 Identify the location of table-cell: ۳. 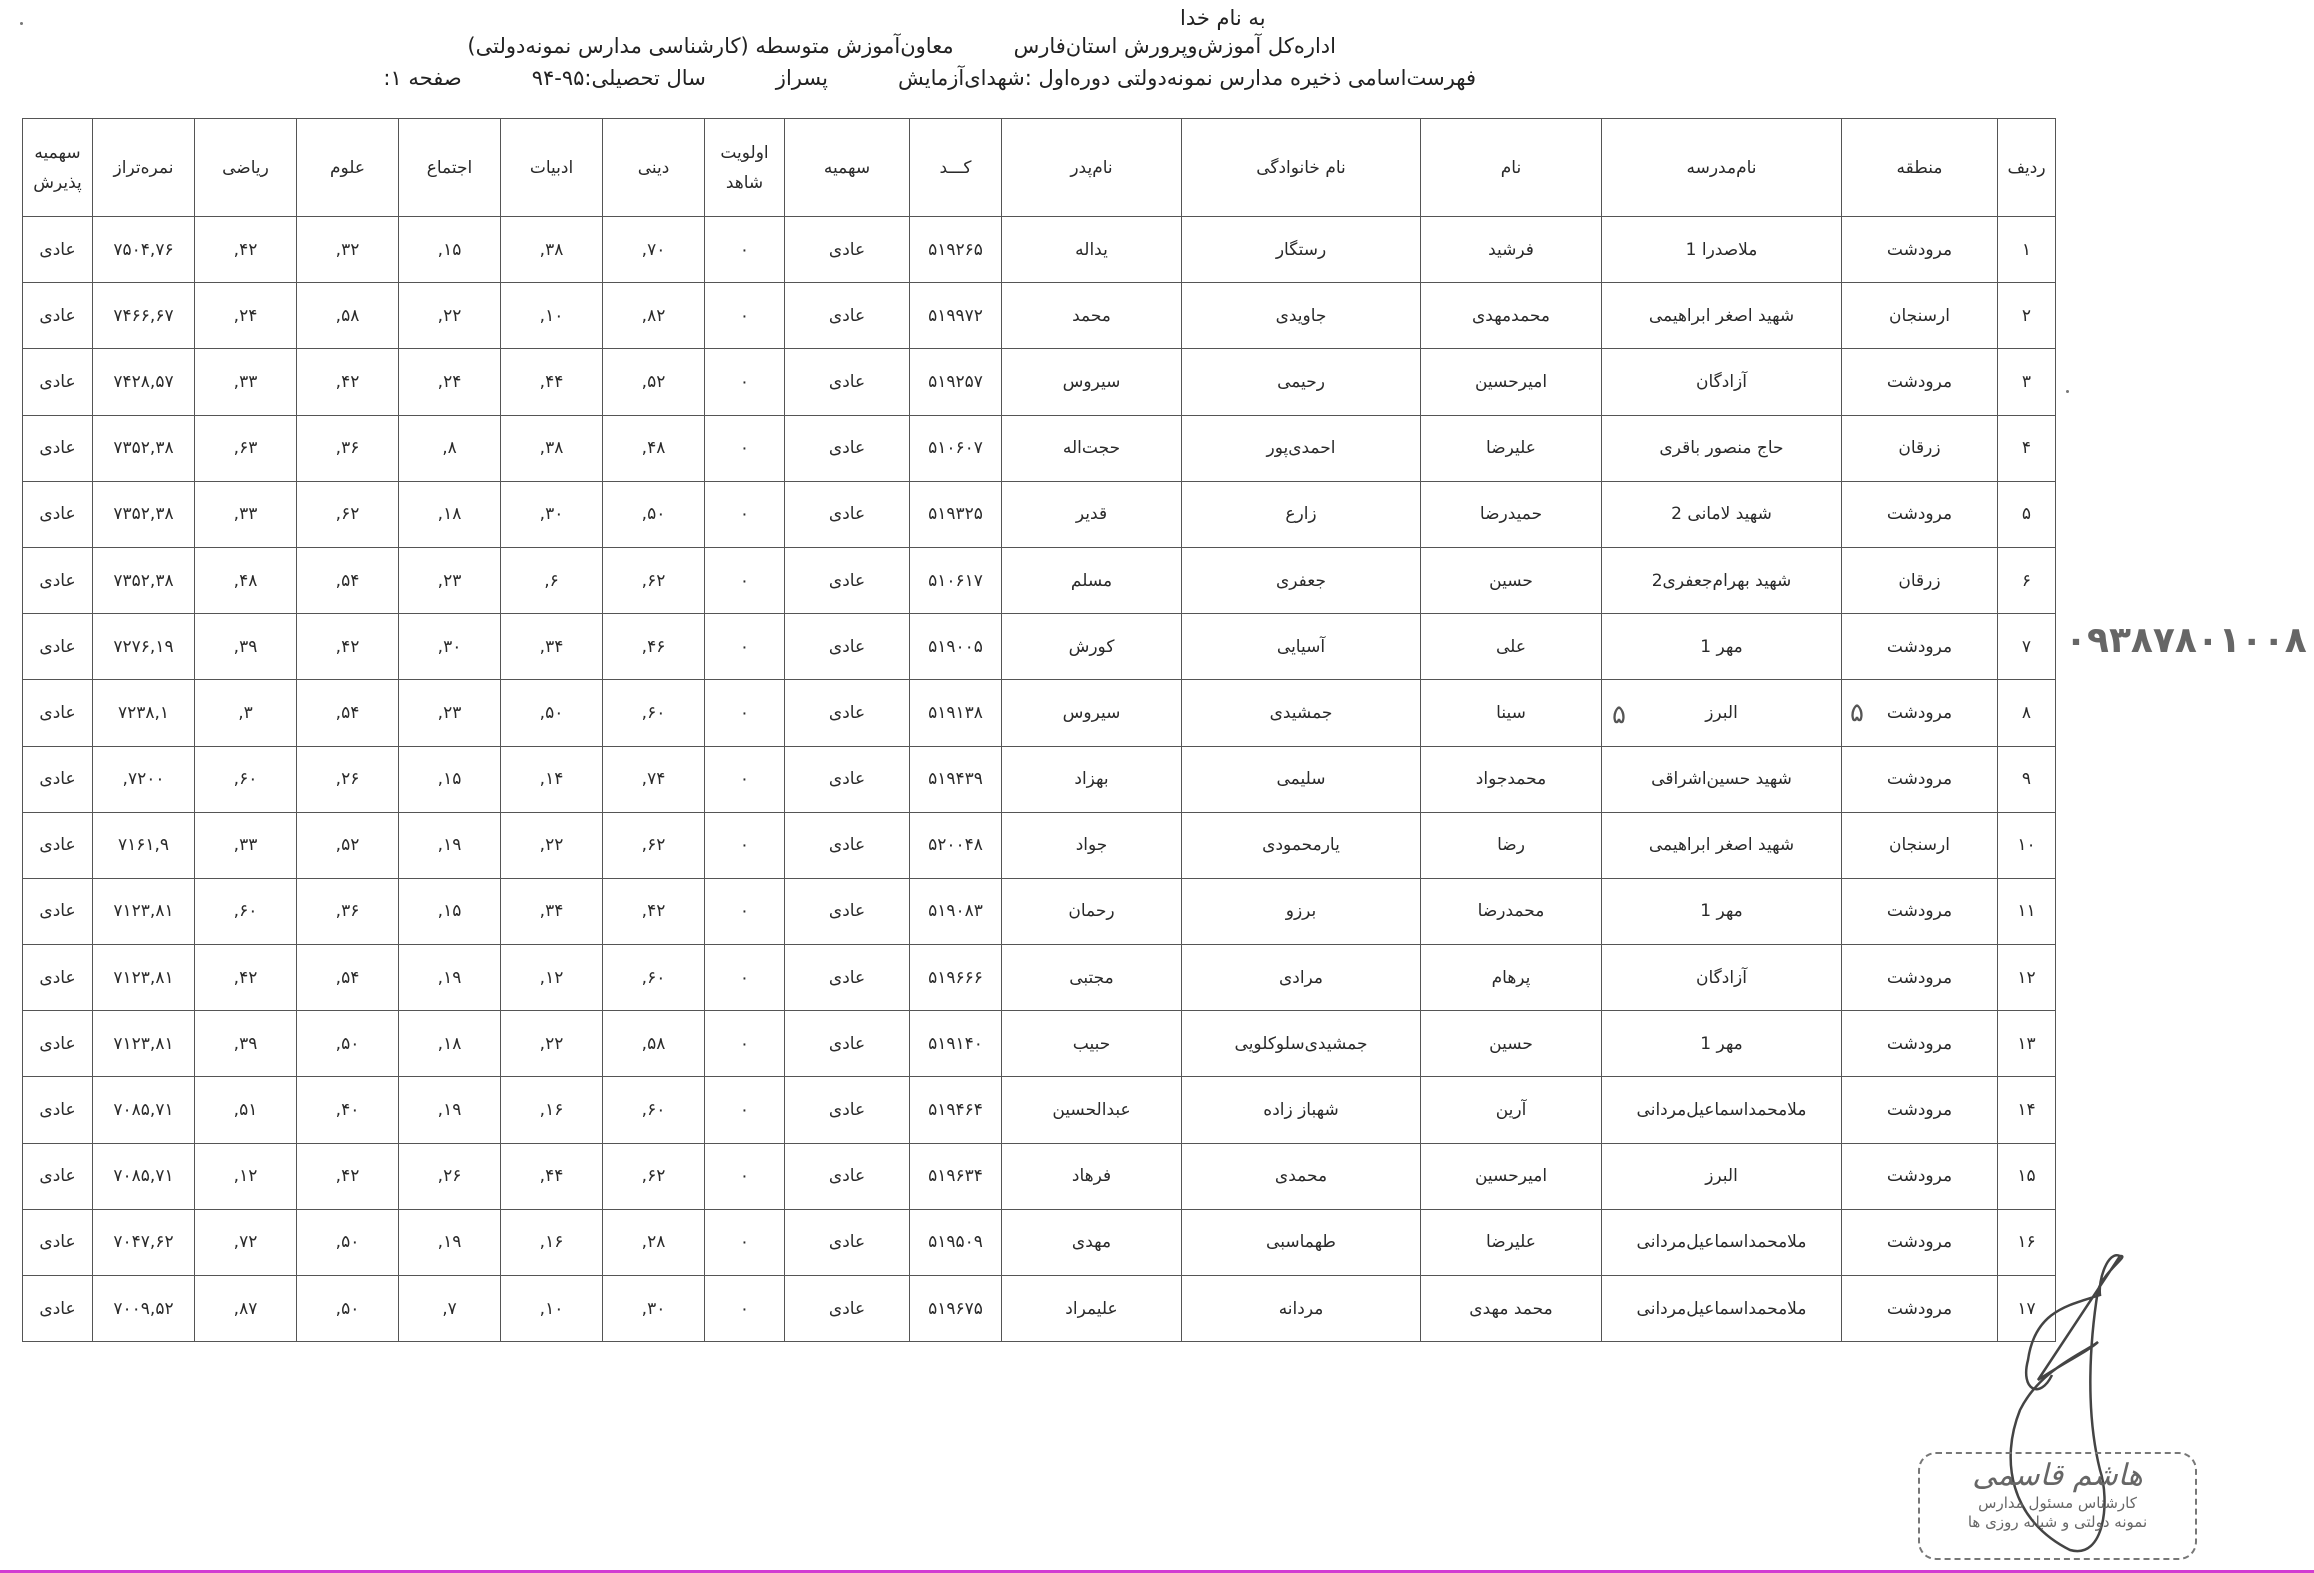
(2026, 382).